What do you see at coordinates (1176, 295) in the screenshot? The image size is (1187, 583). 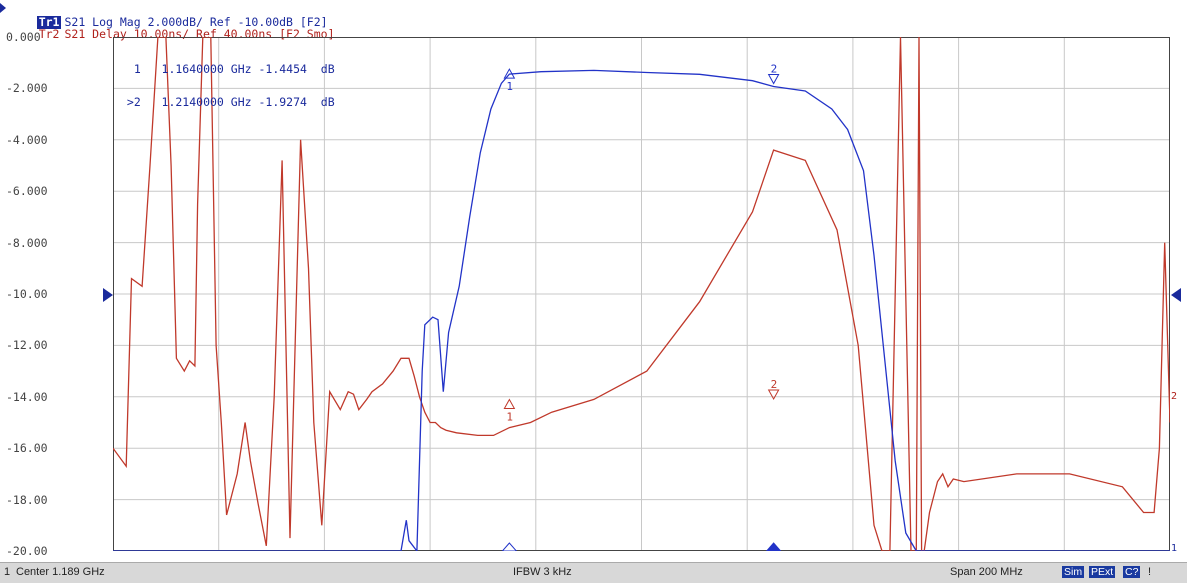 I see `ref-level-right-arrow-icon` at bounding box center [1176, 295].